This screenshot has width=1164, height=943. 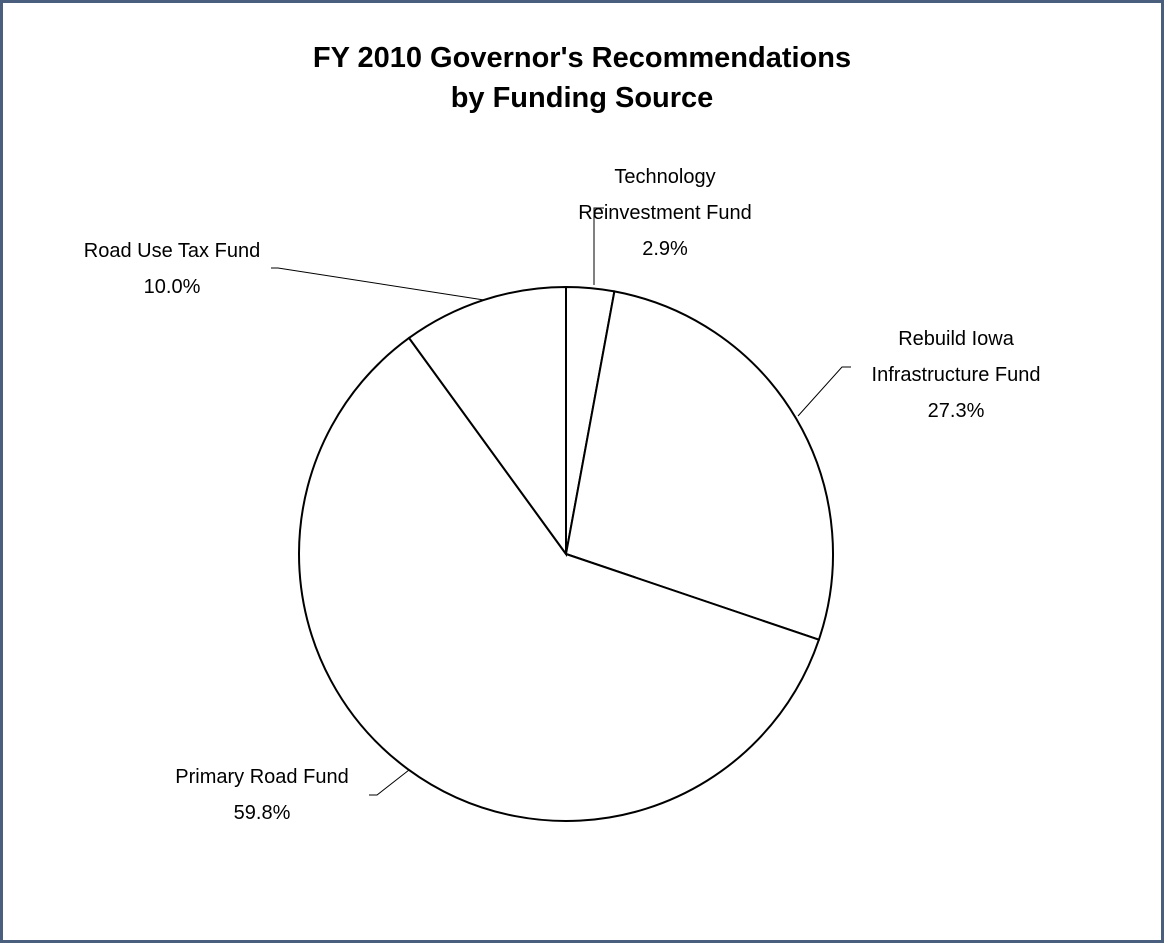 What do you see at coordinates (956, 411) in the screenshot?
I see `slice-rebuild-iowa-infrastructure-fund-percent-label: 27.3%` at bounding box center [956, 411].